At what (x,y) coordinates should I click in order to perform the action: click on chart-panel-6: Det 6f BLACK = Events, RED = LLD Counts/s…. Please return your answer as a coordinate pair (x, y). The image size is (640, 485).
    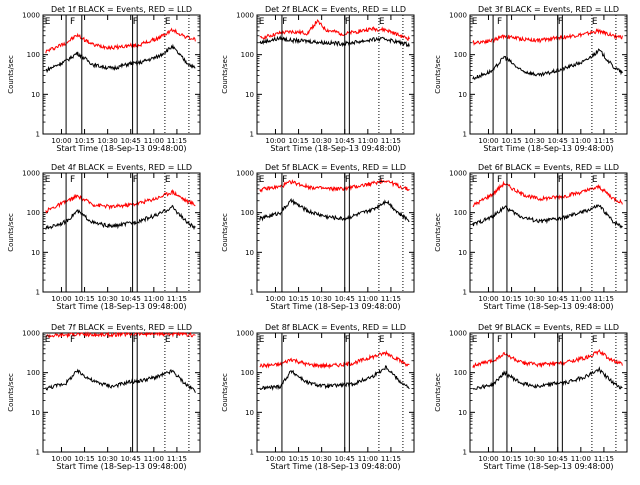
    Looking at the image, I should click on (531, 237).